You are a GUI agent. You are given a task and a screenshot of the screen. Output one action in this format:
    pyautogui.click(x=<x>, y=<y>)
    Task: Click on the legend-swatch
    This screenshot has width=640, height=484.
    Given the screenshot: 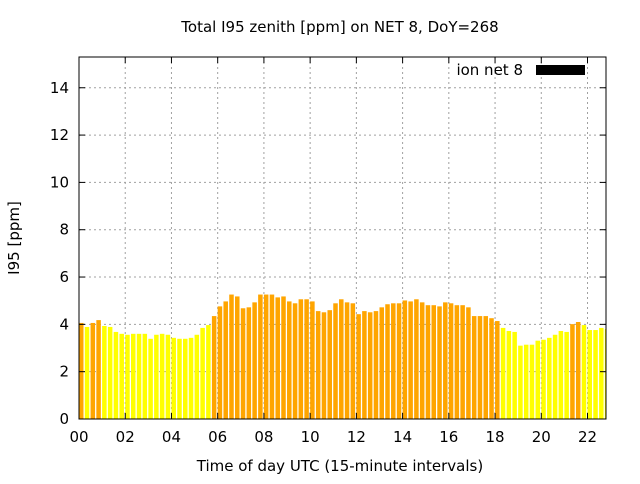 What is the action you would take?
    pyautogui.click(x=560, y=70)
    